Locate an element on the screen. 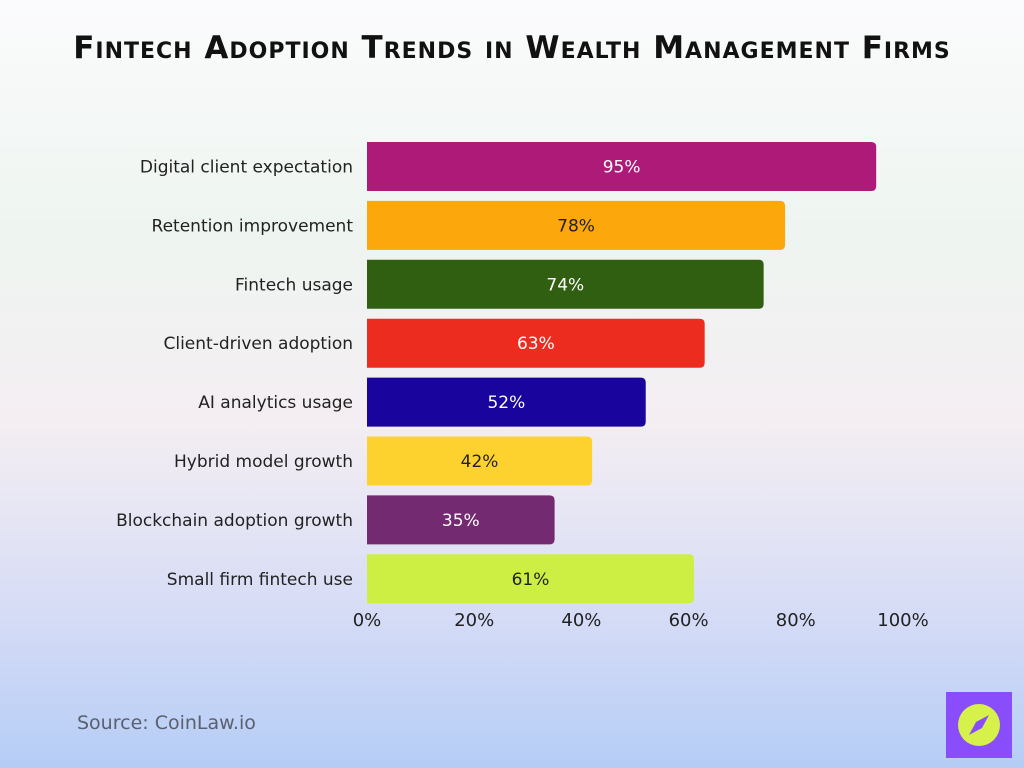 The image size is (1024, 768). data-label-5: 42% is located at coordinates (480, 462).